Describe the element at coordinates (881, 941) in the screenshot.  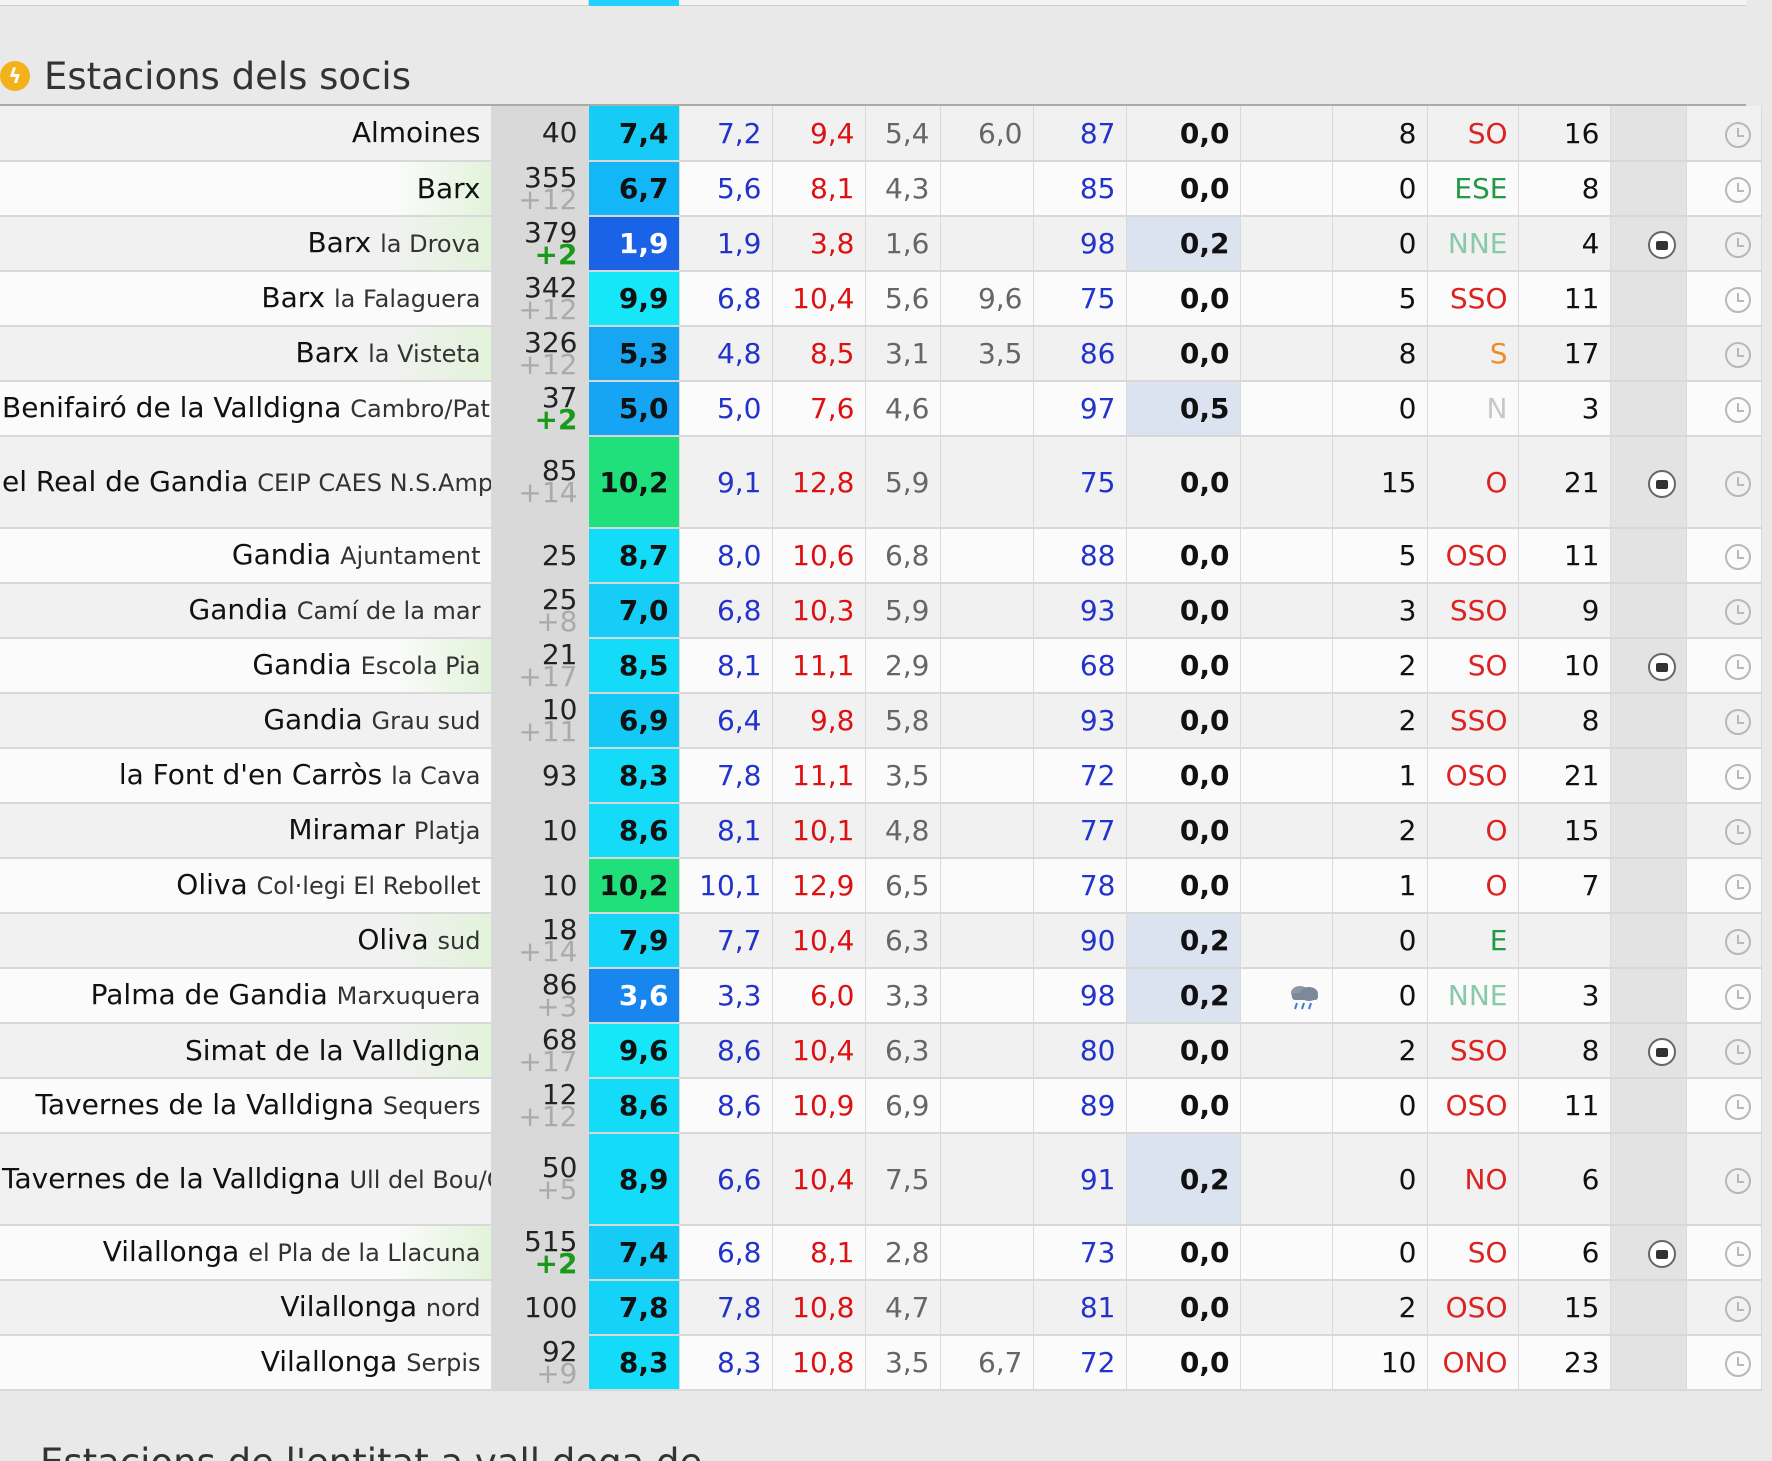
I see `station-row: Oliva sud 18 +14 7,9 7,7 10,4 6,3 90 0,2 0 E` at that location.